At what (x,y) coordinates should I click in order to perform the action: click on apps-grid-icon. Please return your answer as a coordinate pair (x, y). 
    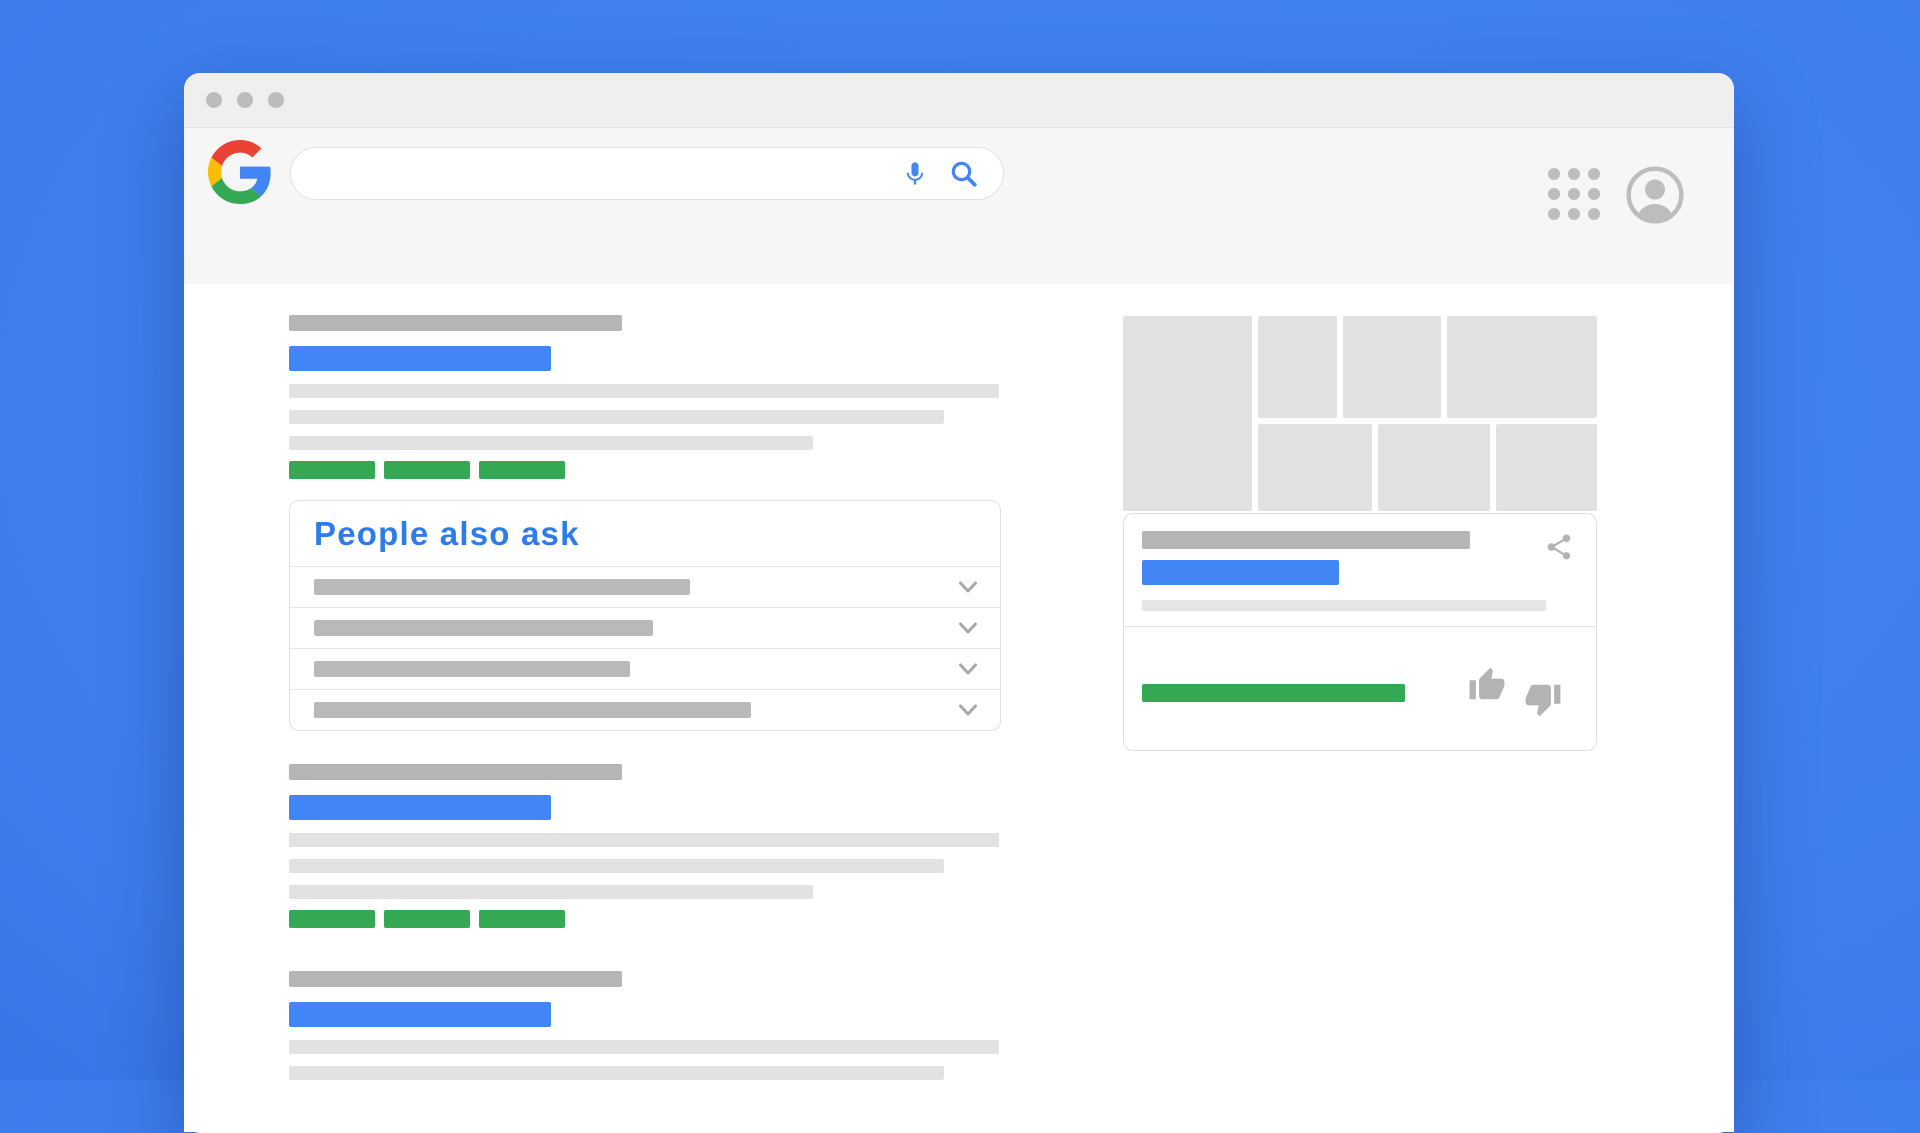
    Looking at the image, I should click on (1574, 194).